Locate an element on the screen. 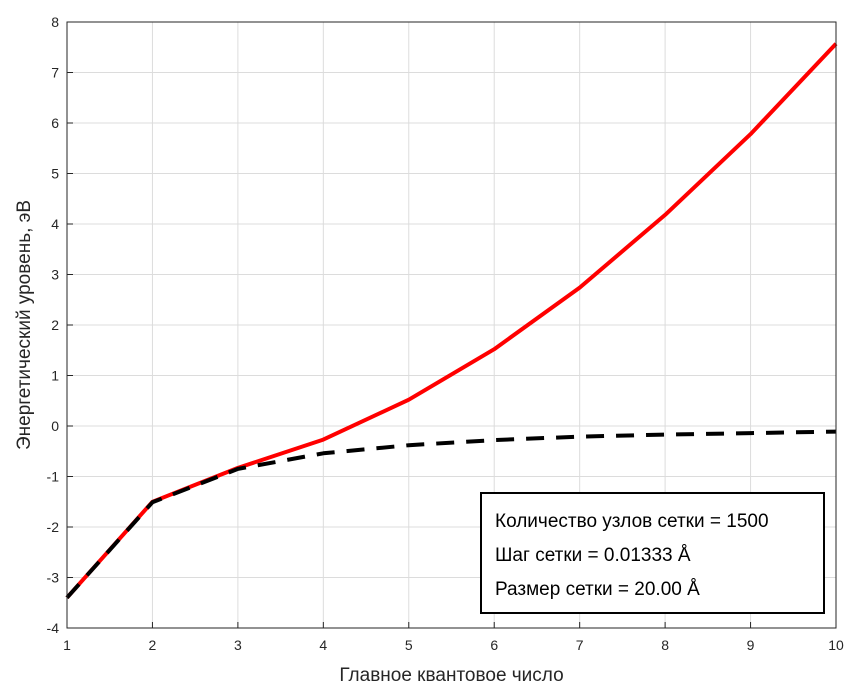 The height and width of the screenshot is (700, 868). y-tick-label: 1 is located at coordinates (55, 376).